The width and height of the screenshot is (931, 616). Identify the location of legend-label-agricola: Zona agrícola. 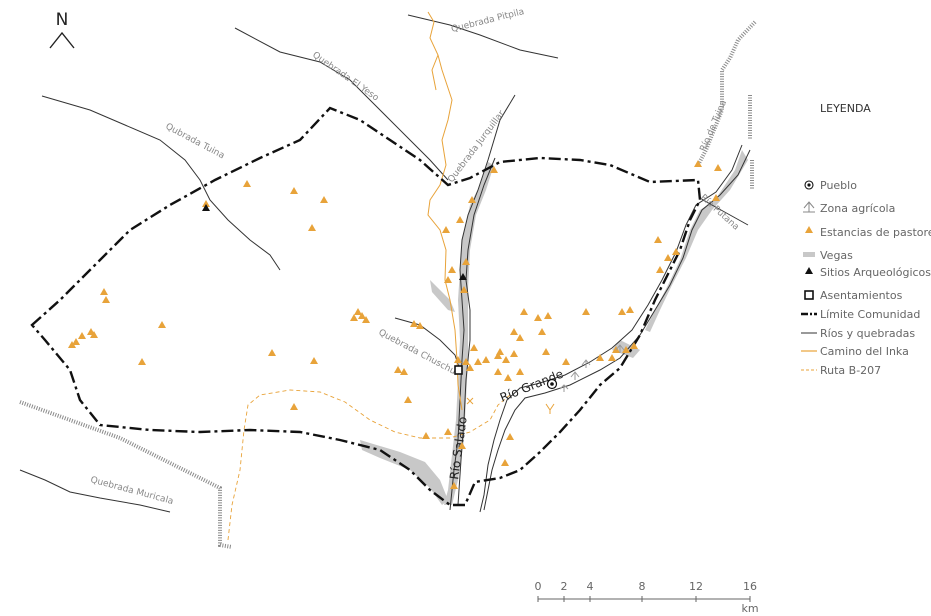
(857, 208).